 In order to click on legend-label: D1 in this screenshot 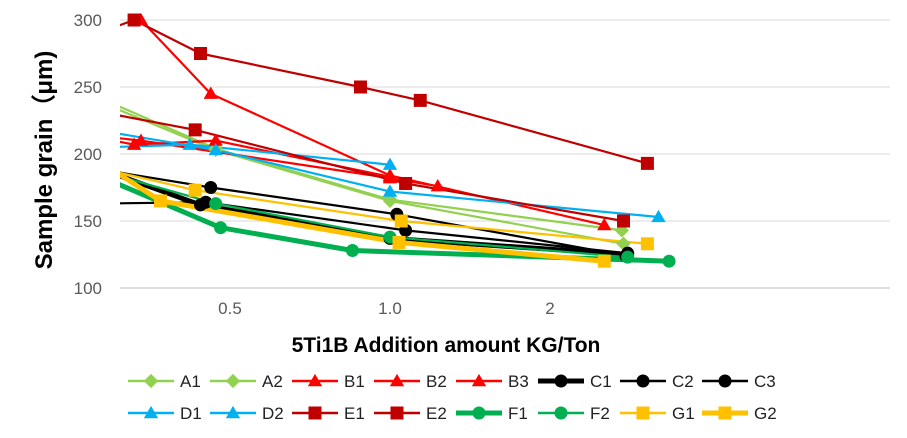, I will do `click(191, 413)`.